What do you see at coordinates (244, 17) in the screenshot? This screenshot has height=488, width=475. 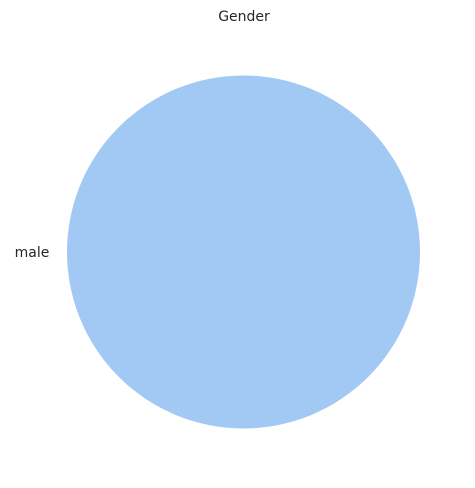 I see `chart-title: Gender` at bounding box center [244, 17].